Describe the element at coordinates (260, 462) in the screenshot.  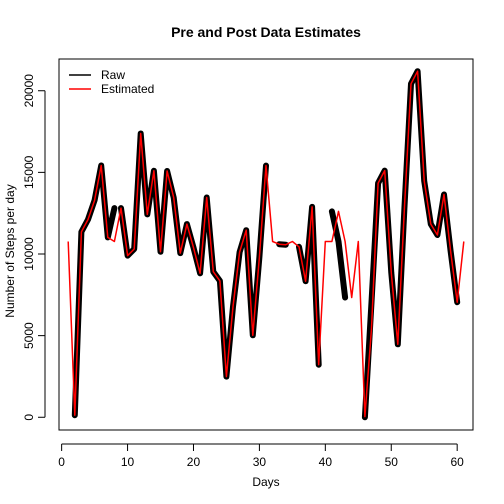
I see `x-tick-label: 30` at that location.